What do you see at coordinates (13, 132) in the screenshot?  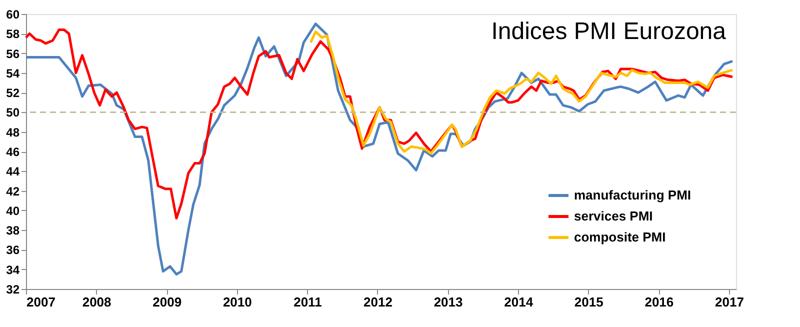 I see `y-tick-label: 48` at bounding box center [13, 132].